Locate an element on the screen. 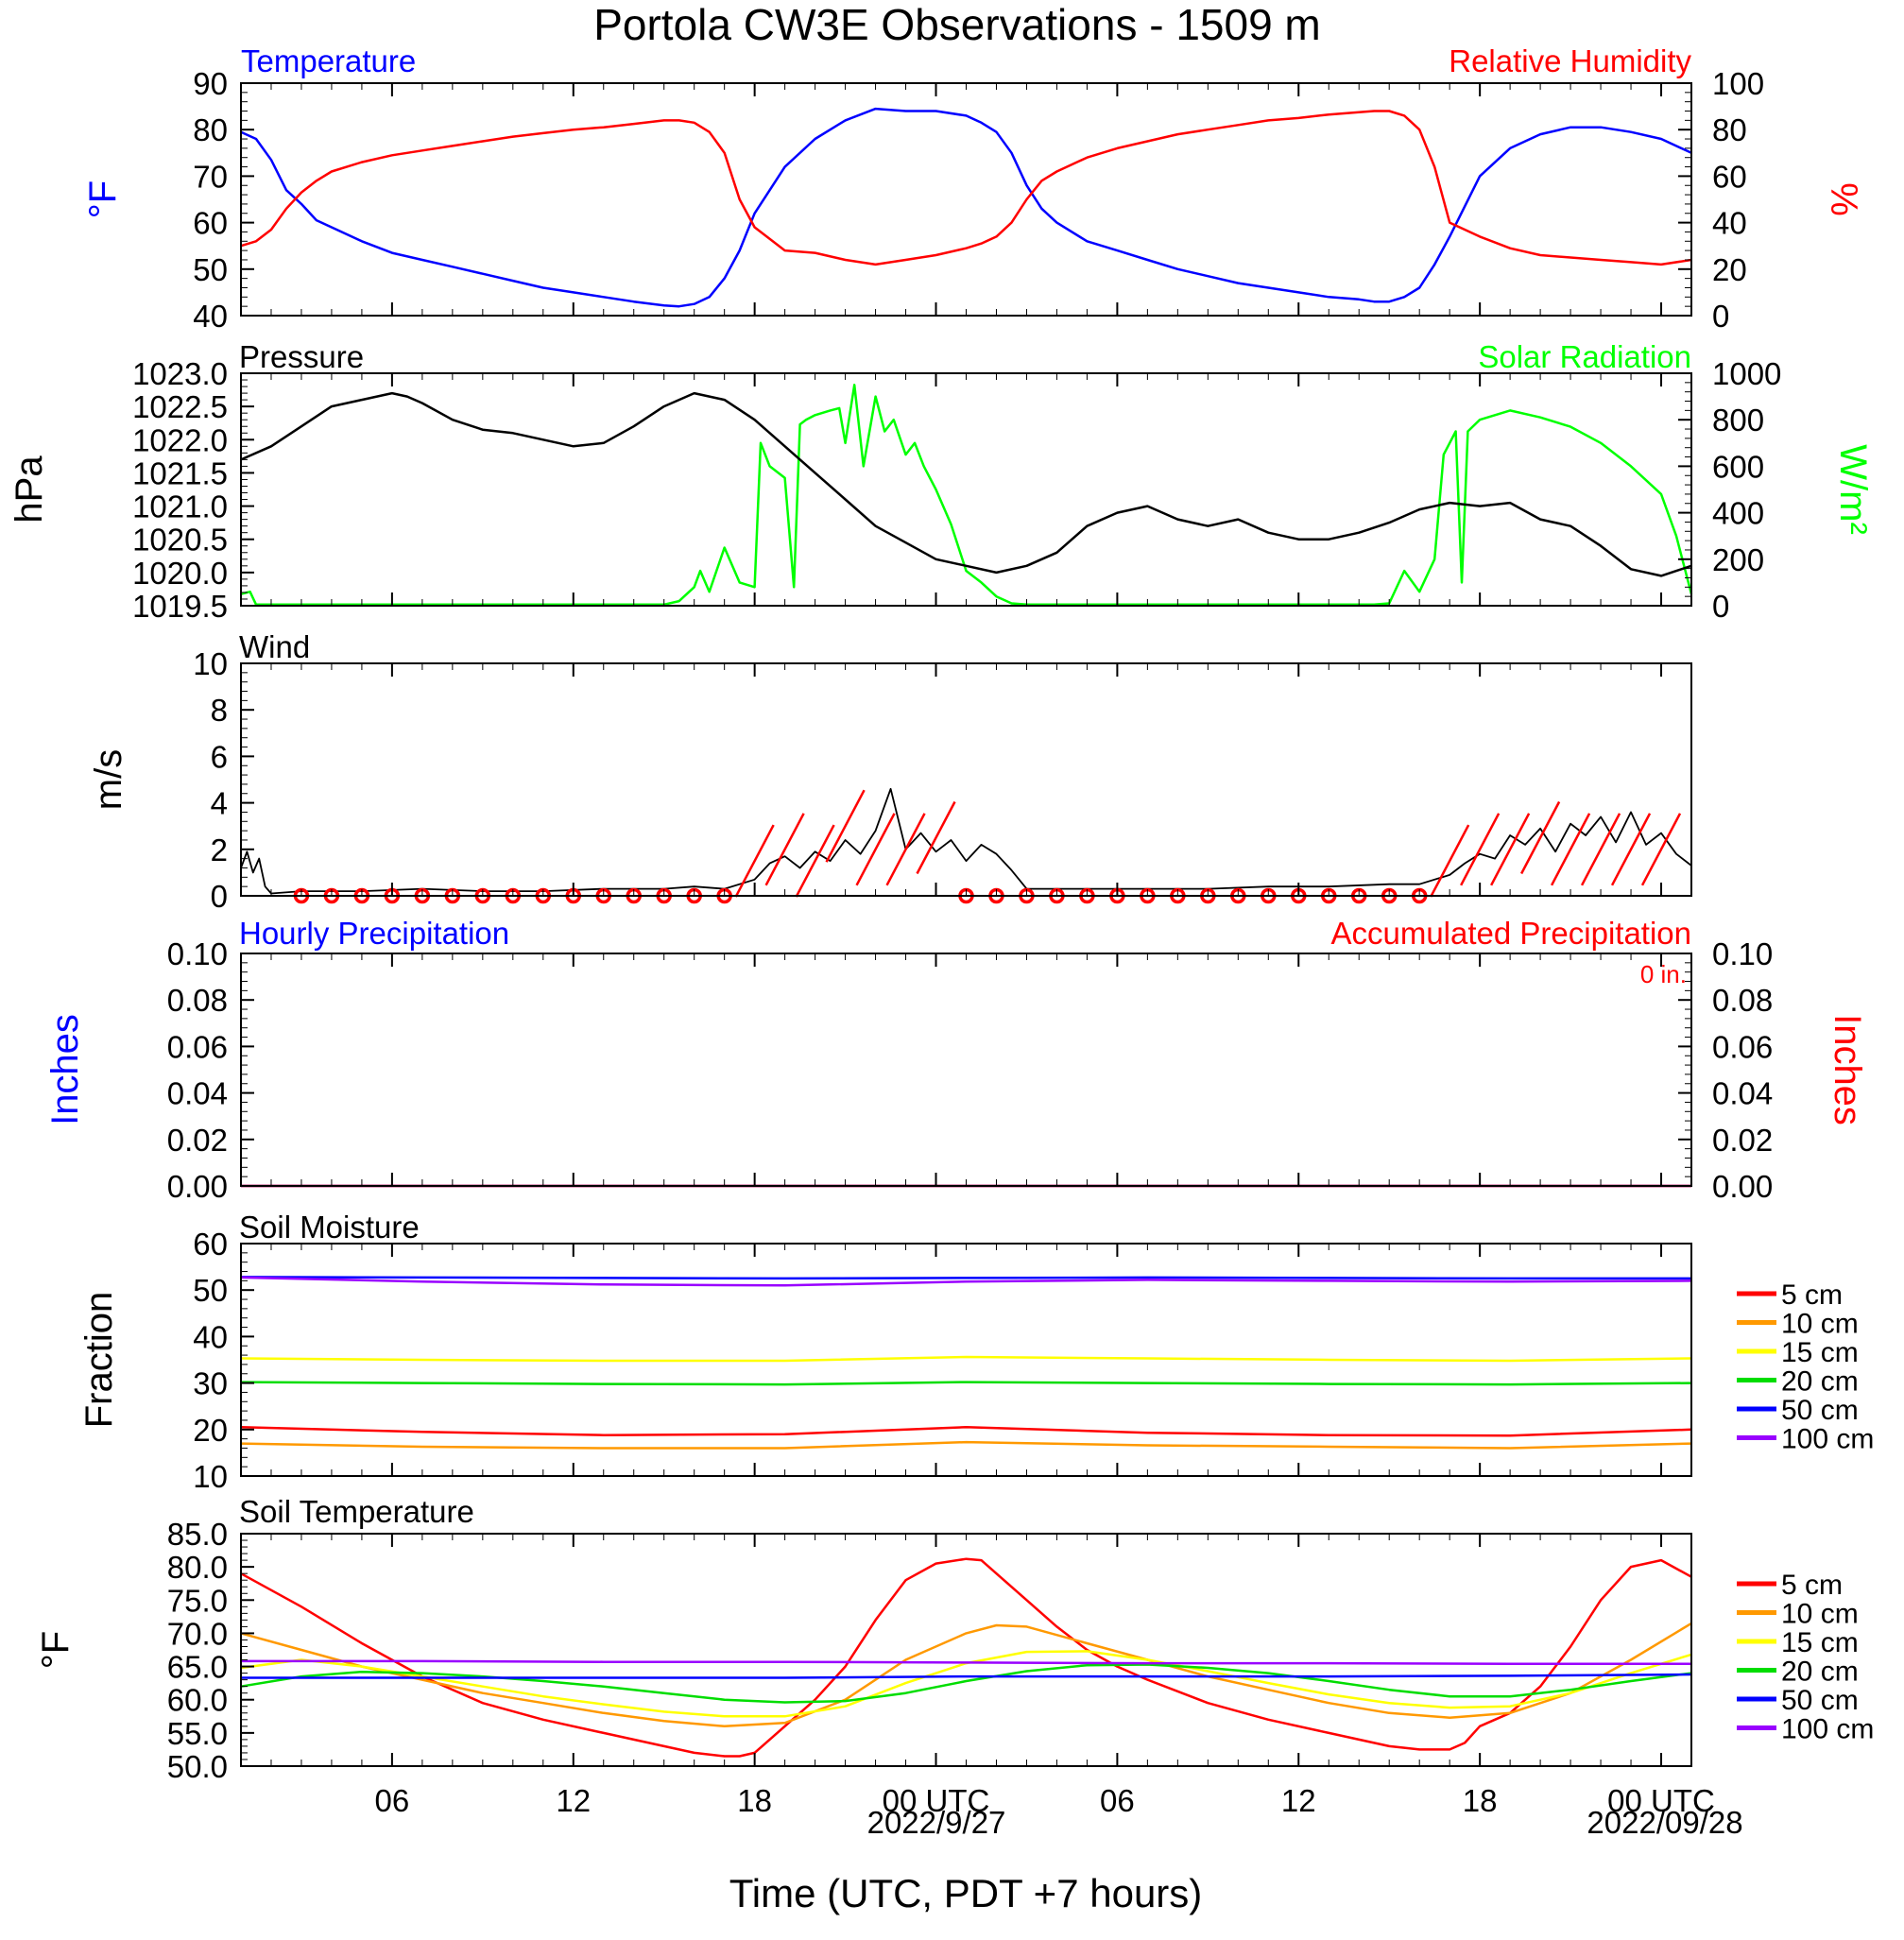  wind-panel: Wind m/s 0 2 4 6 8 10 is located at coordinates (890, 771).